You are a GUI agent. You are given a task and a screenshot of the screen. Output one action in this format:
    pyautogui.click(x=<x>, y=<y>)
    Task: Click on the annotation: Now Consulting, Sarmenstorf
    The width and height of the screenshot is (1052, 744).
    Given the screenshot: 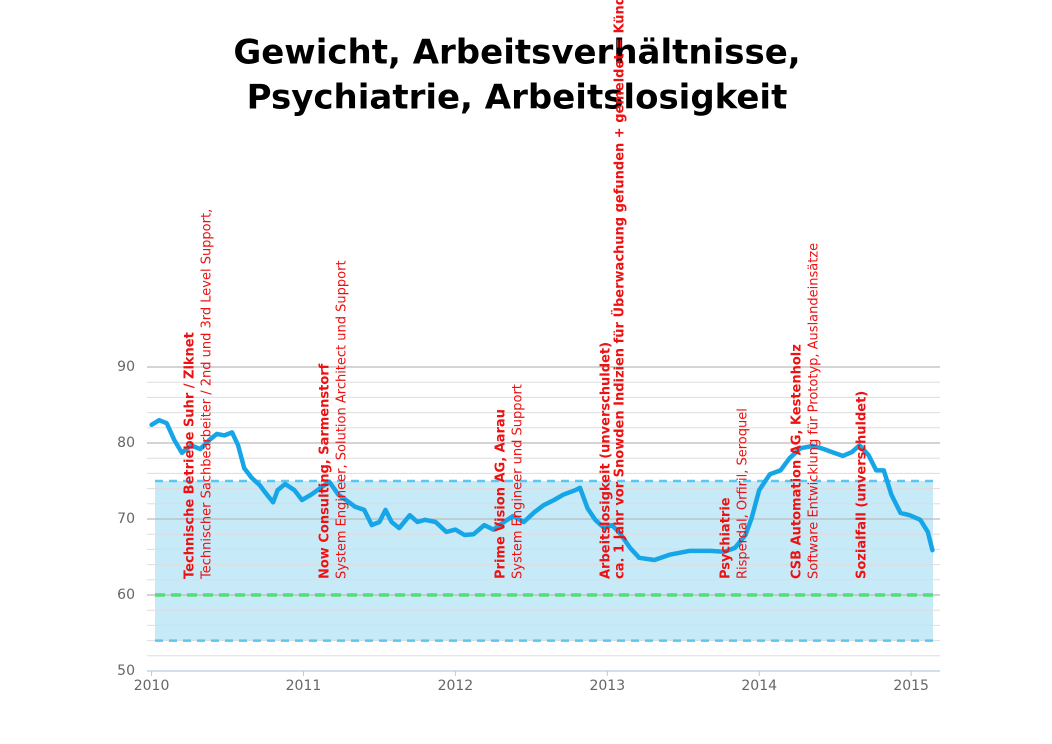 What is the action you would take?
    pyautogui.click(x=325, y=471)
    